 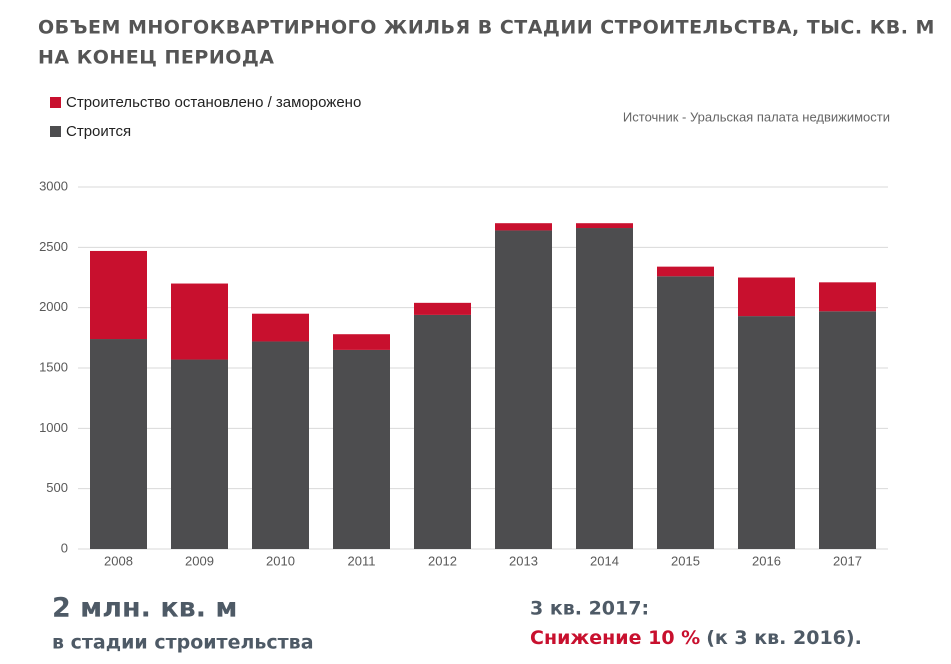 What do you see at coordinates (199, 560) in the screenshot?
I see `x-tick-label: 2009` at bounding box center [199, 560].